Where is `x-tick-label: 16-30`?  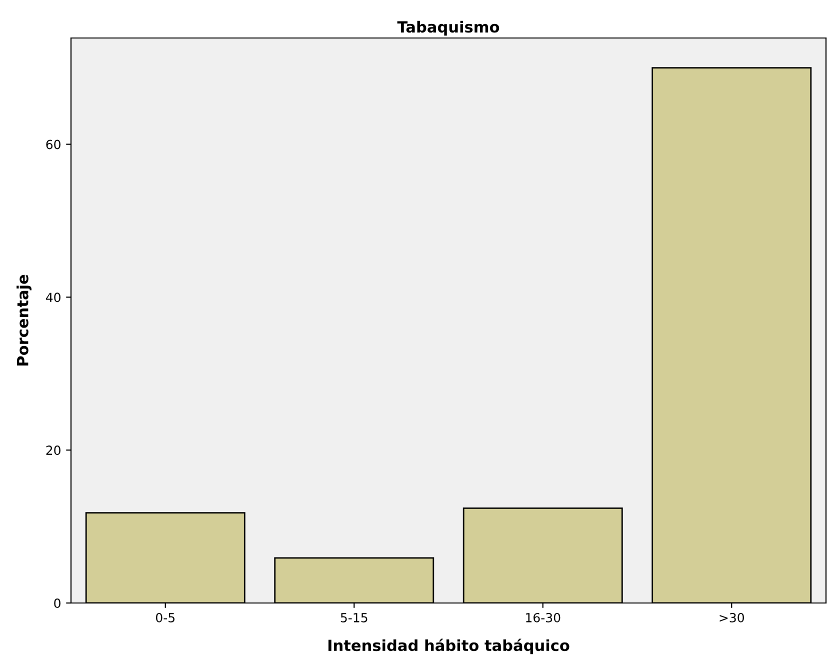
x-tick-label: 16-30 is located at coordinates (543, 617).